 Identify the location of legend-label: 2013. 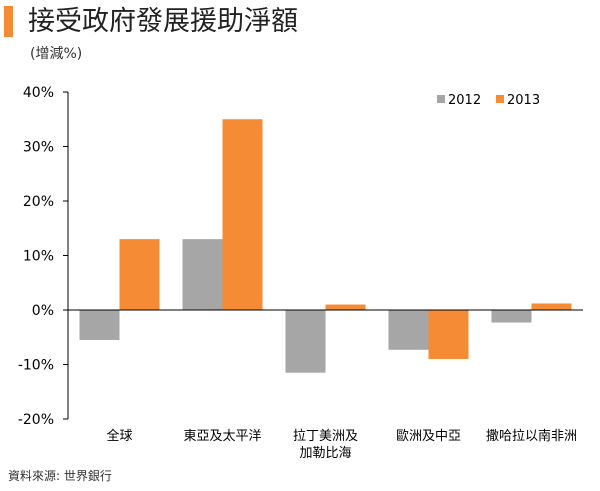
(523, 100).